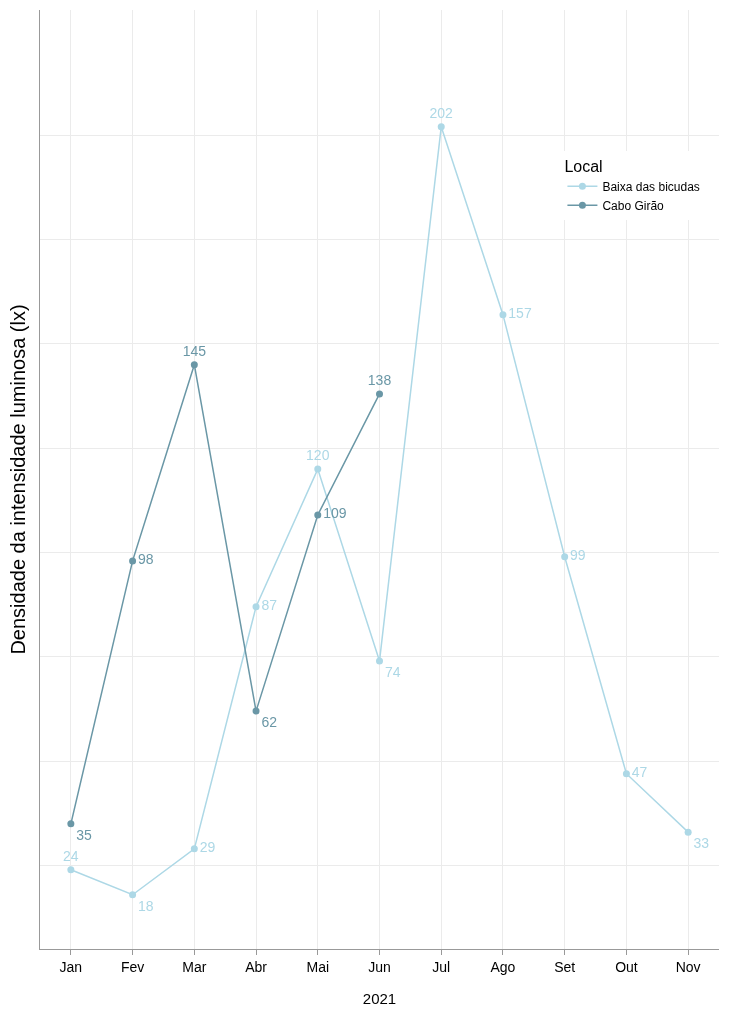 This screenshot has width=729, height=1019. I want to click on data-label: 29, so click(207, 847).